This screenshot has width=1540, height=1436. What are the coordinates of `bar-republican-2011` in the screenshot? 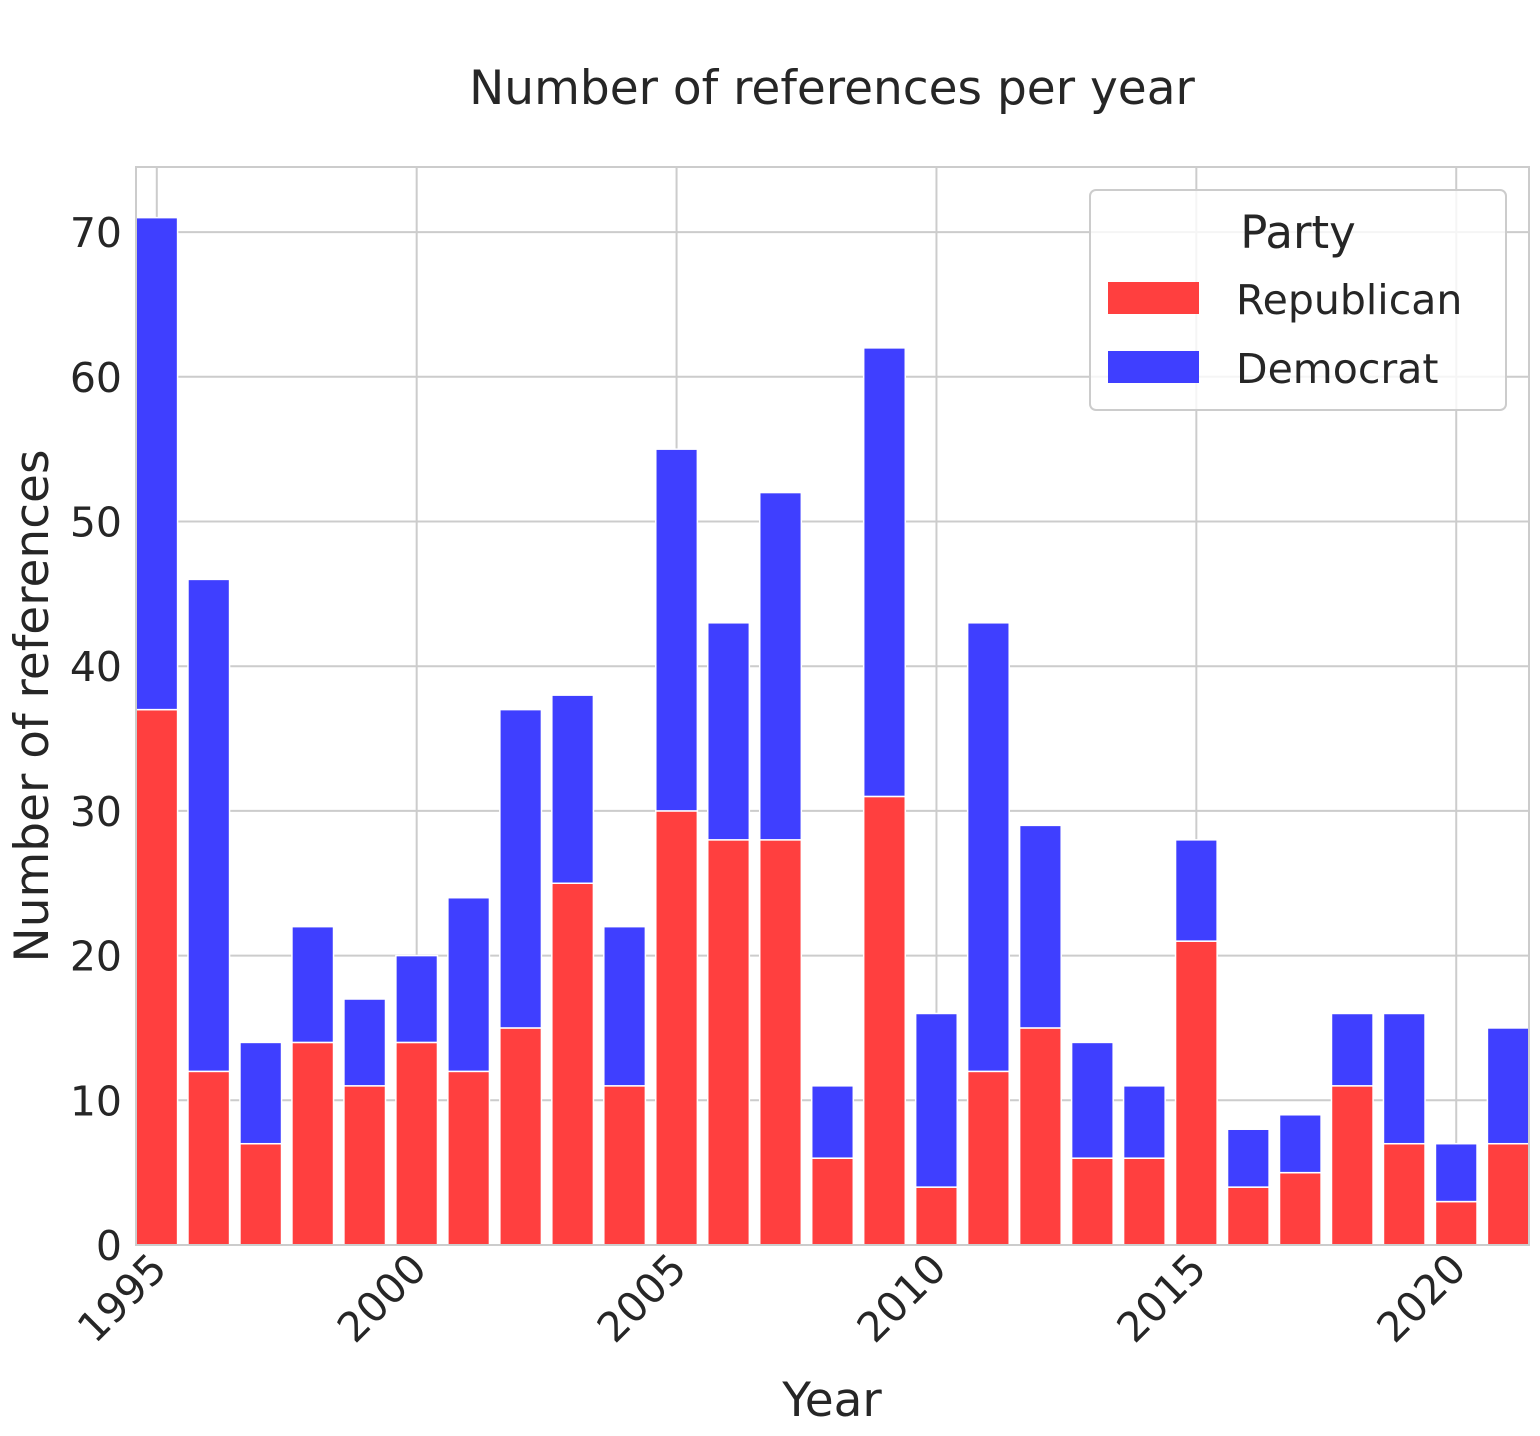 It's located at (988, 1158).